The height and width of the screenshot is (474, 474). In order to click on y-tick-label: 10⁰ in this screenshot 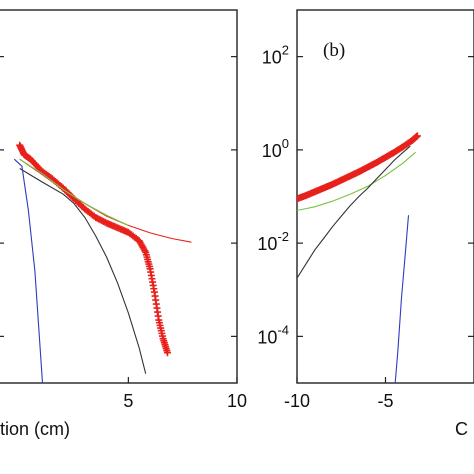, I will do `click(275, 148)`.